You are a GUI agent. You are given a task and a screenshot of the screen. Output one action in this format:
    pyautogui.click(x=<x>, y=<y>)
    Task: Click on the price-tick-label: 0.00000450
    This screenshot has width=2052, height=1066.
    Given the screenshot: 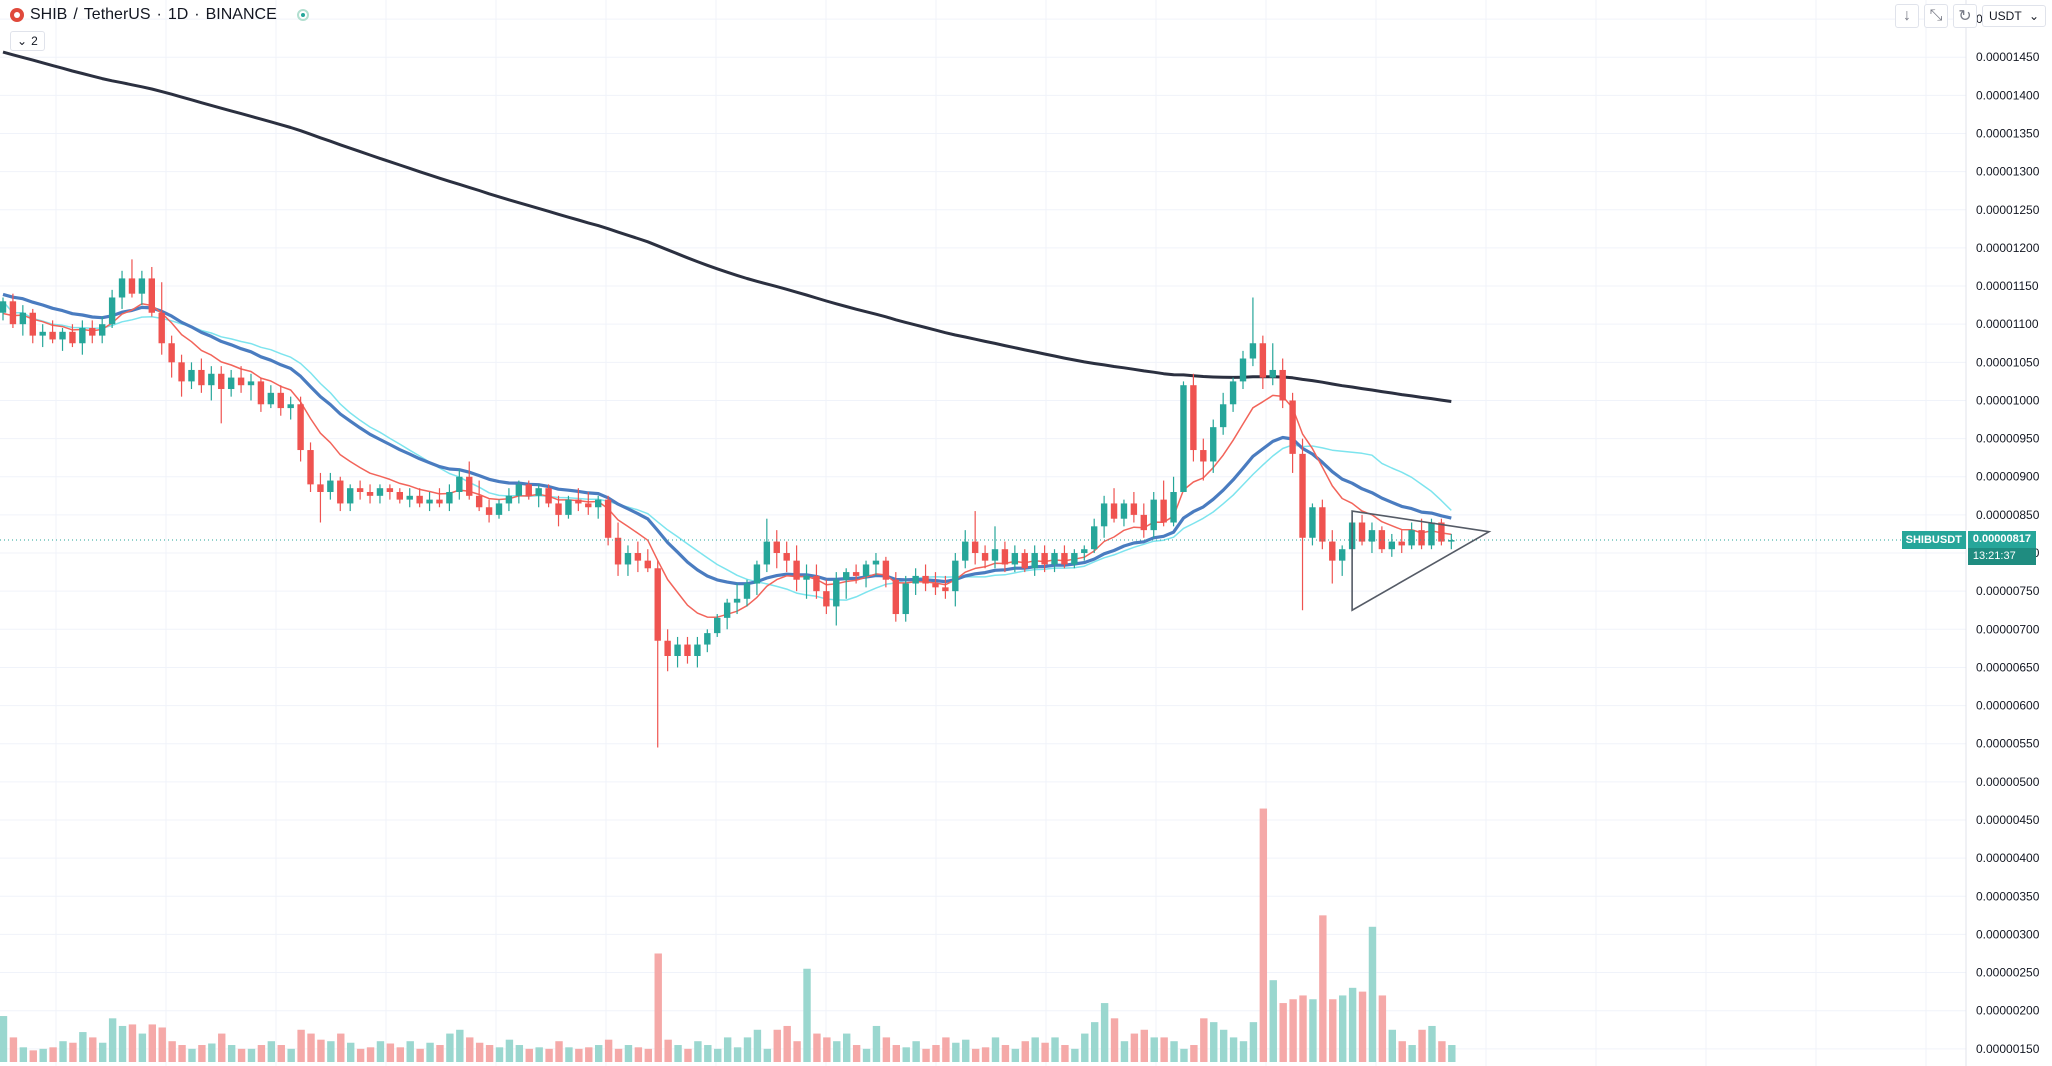 What is the action you would take?
    pyautogui.click(x=2008, y=820)
    